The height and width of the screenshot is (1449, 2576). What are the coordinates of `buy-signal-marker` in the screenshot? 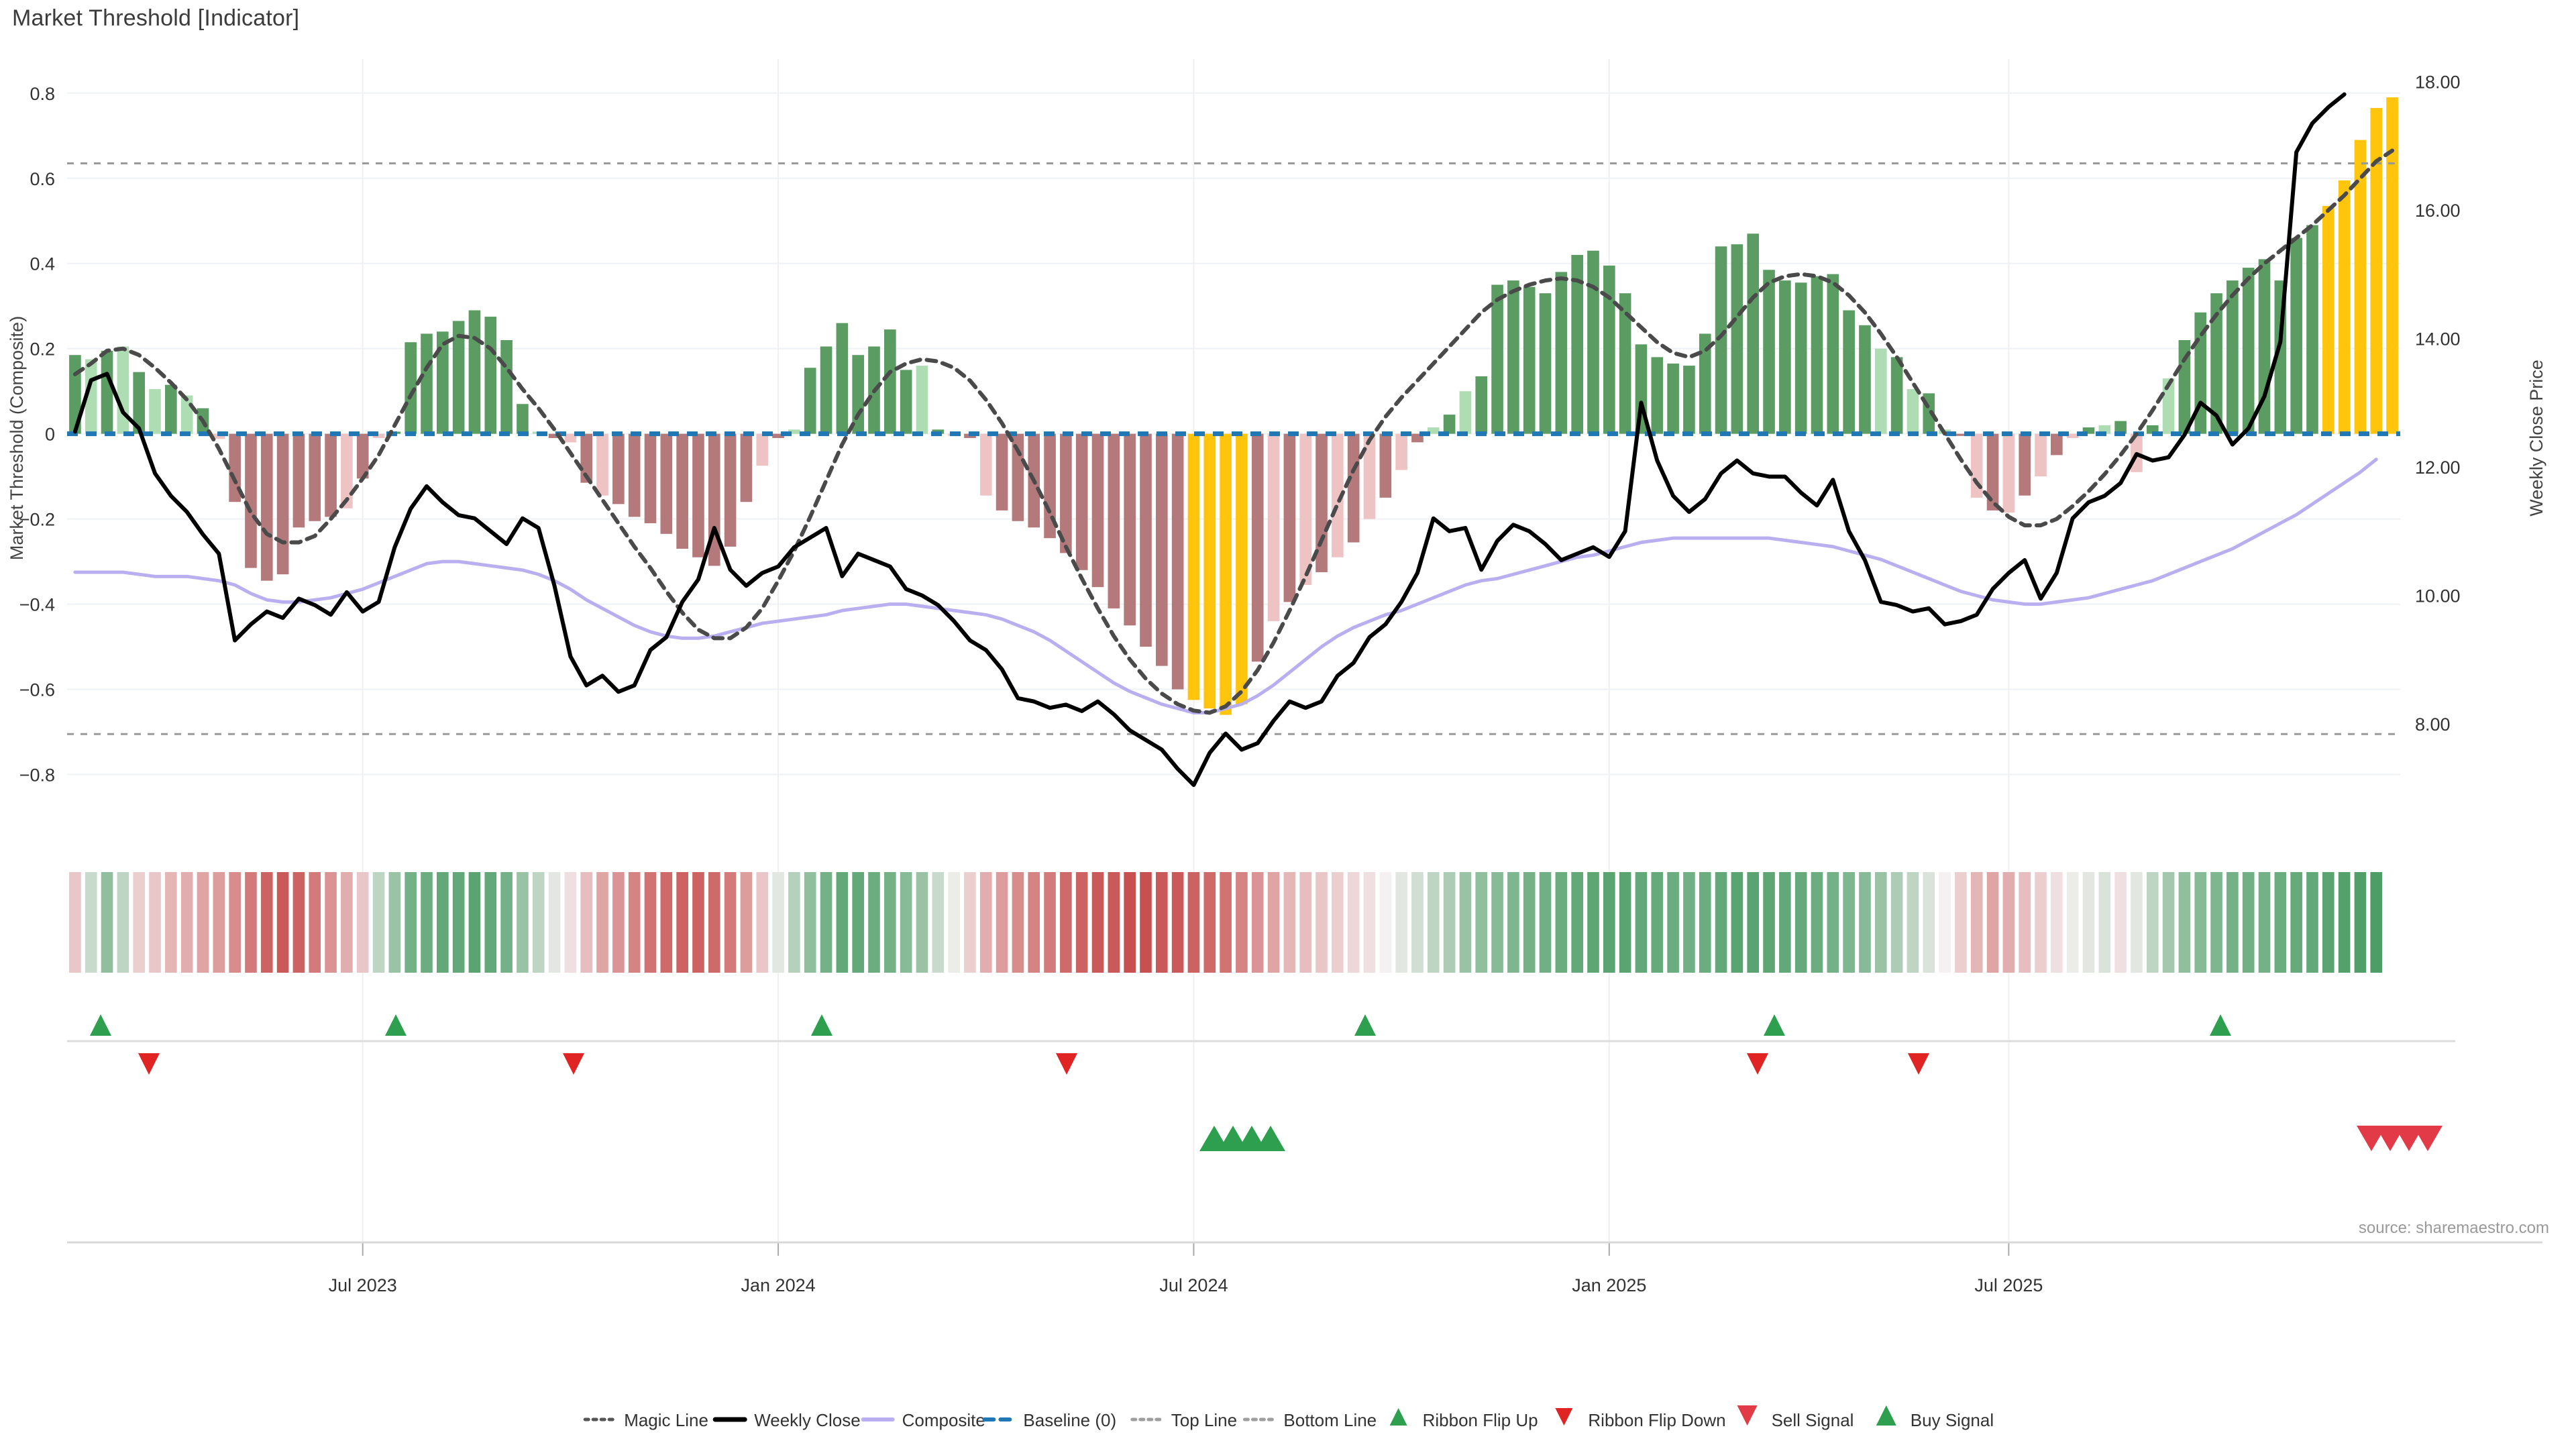 It's located at (1270, 1138).